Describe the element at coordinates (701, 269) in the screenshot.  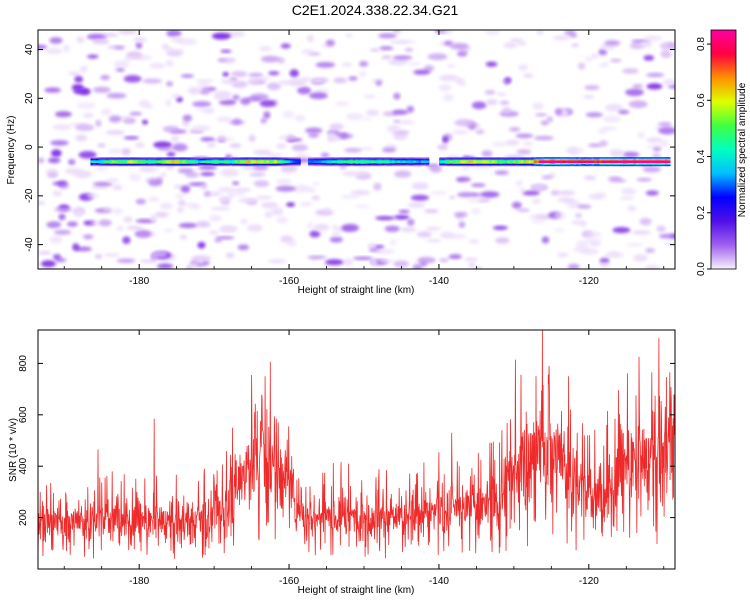
I see `colorbar-tick-label: 0.0` at that location.